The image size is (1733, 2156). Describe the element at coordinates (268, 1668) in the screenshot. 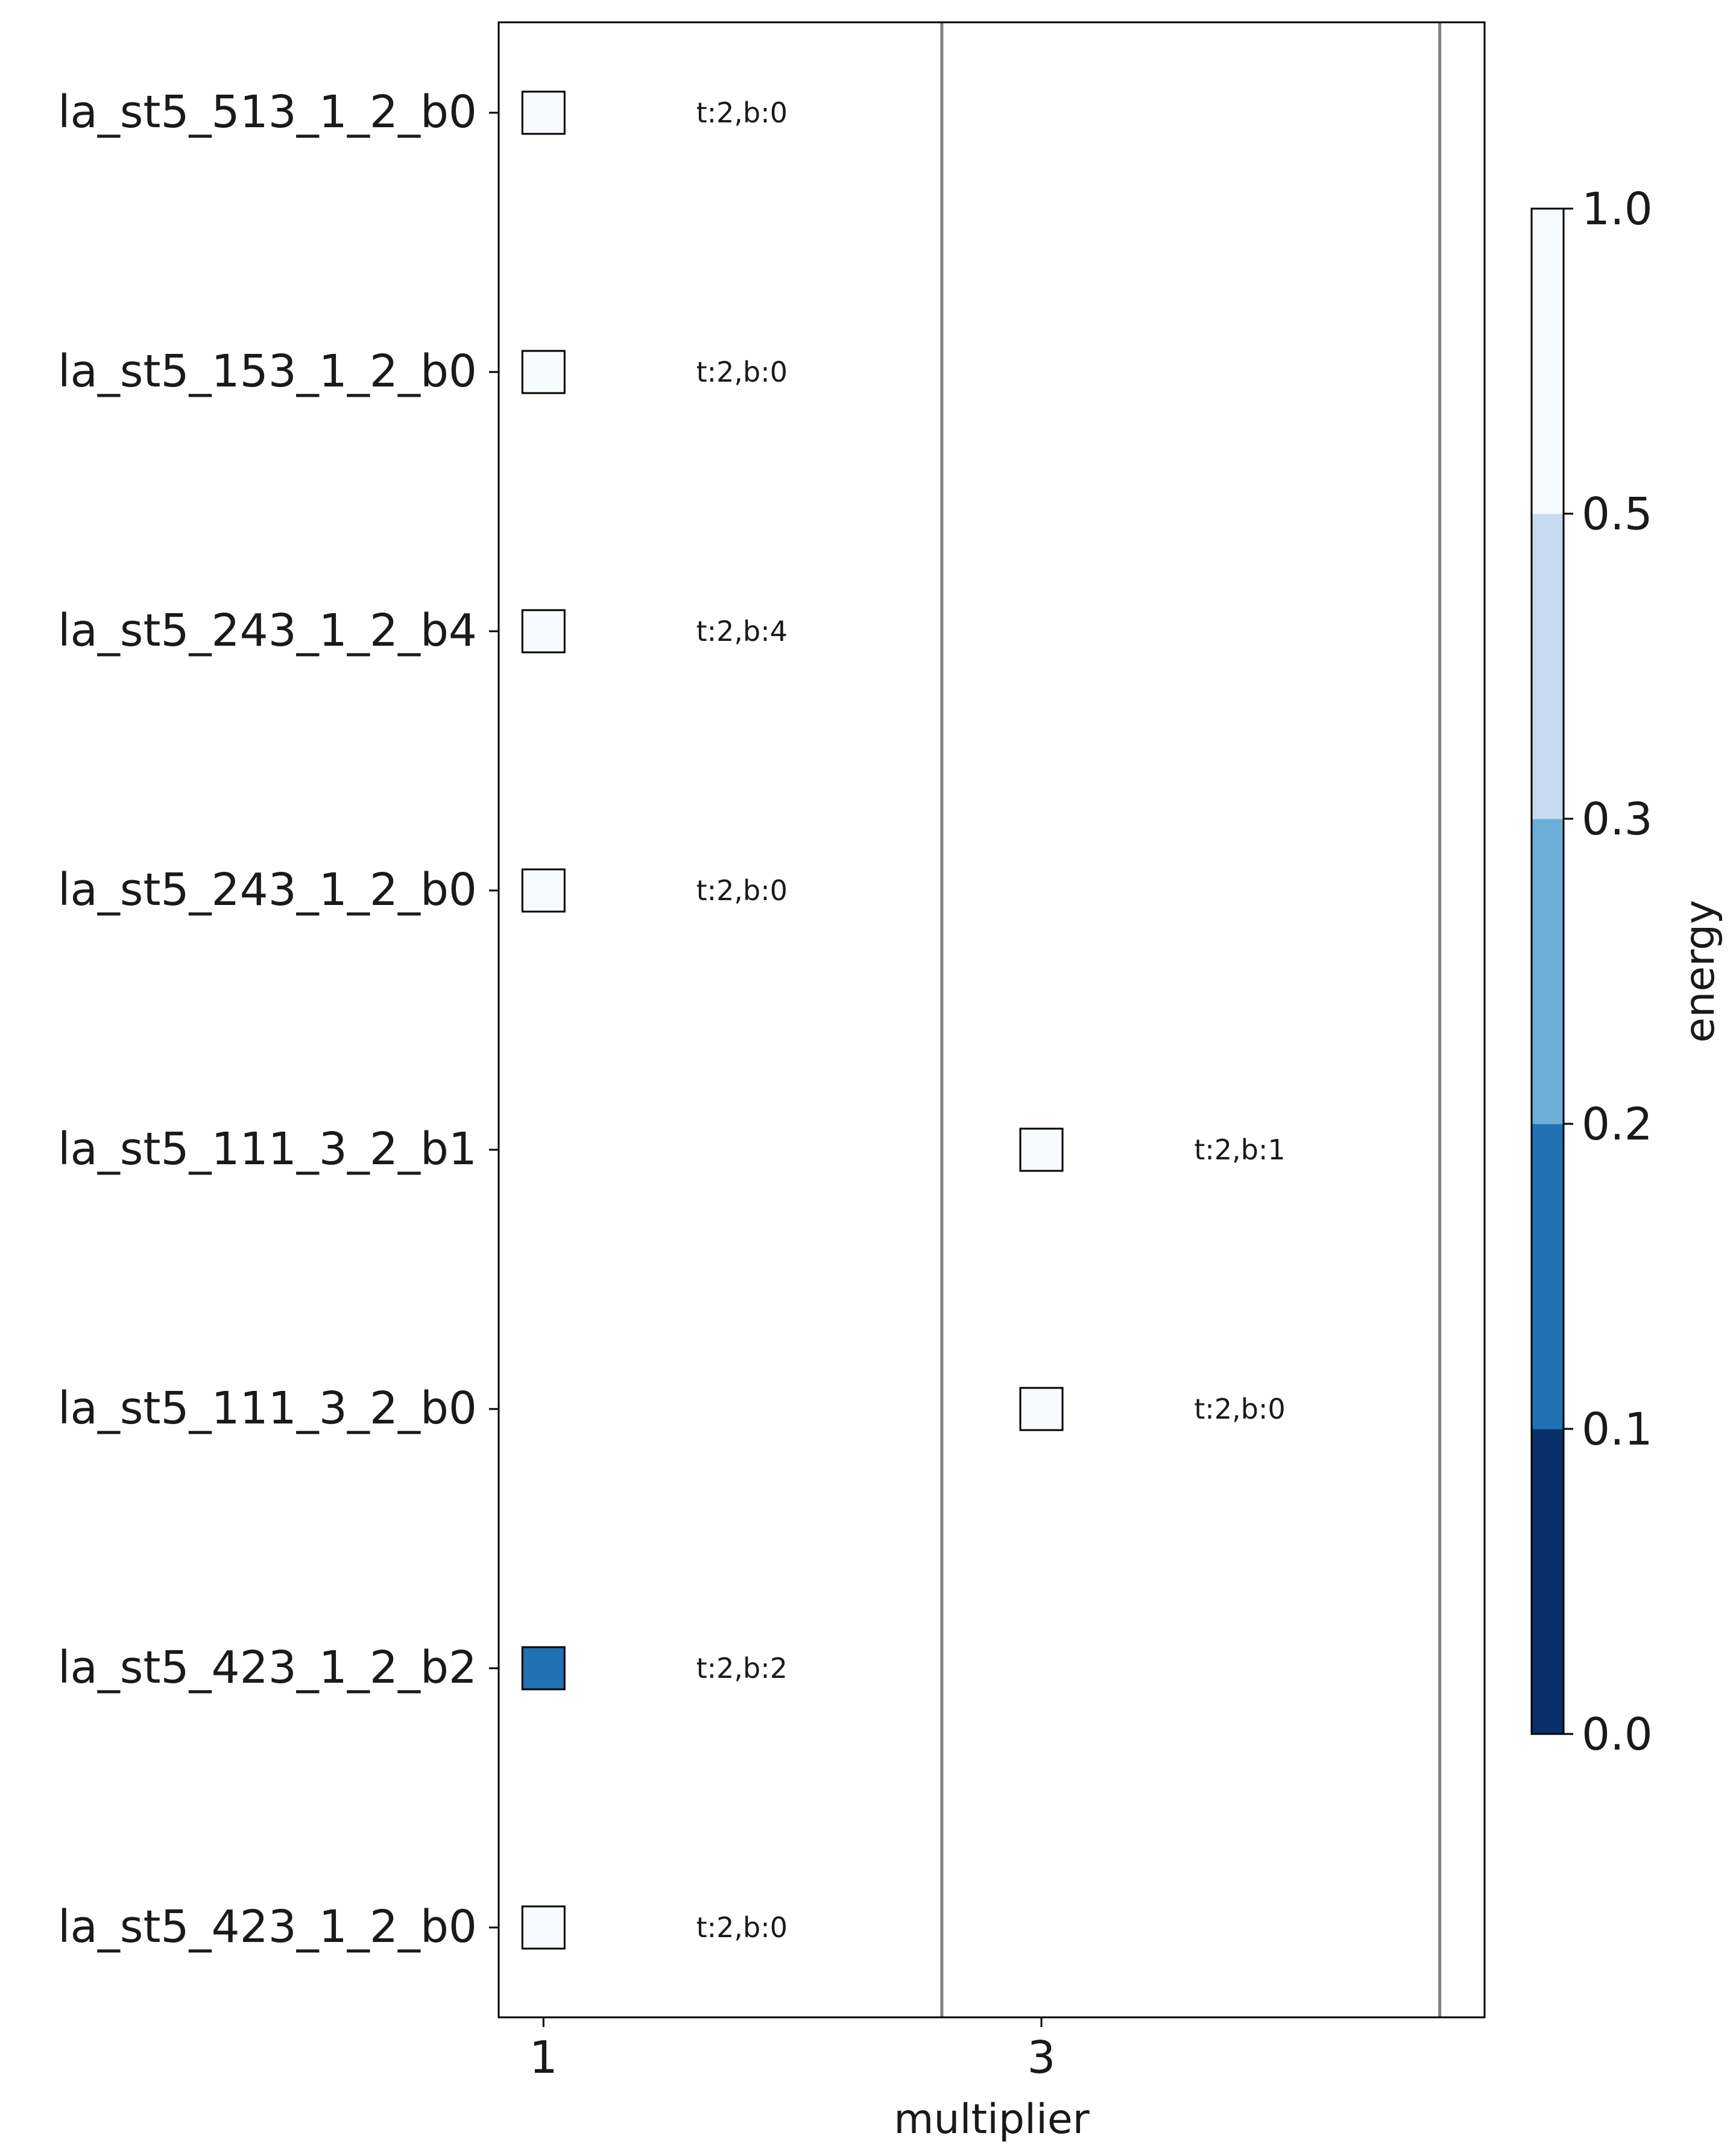

I see `y-tick-label-6: la_st5_423_1_2_b2` at that location.